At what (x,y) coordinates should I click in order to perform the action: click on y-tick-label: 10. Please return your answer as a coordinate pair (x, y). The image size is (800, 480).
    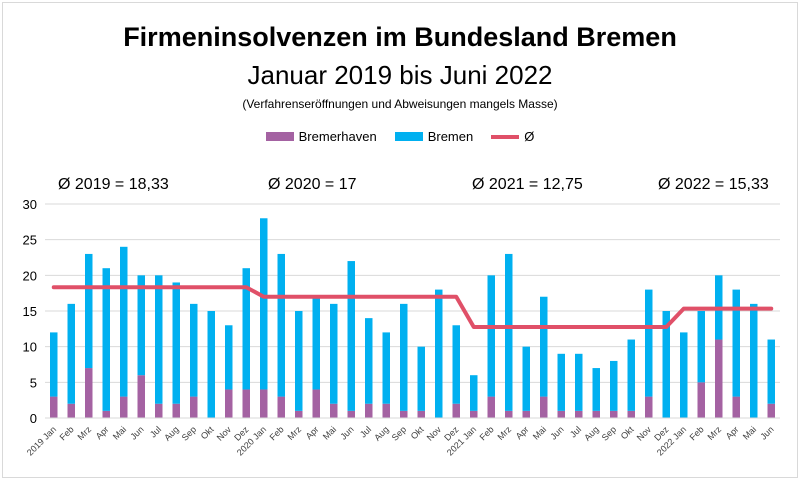
    Looking at the image, I should click on (30, 347).